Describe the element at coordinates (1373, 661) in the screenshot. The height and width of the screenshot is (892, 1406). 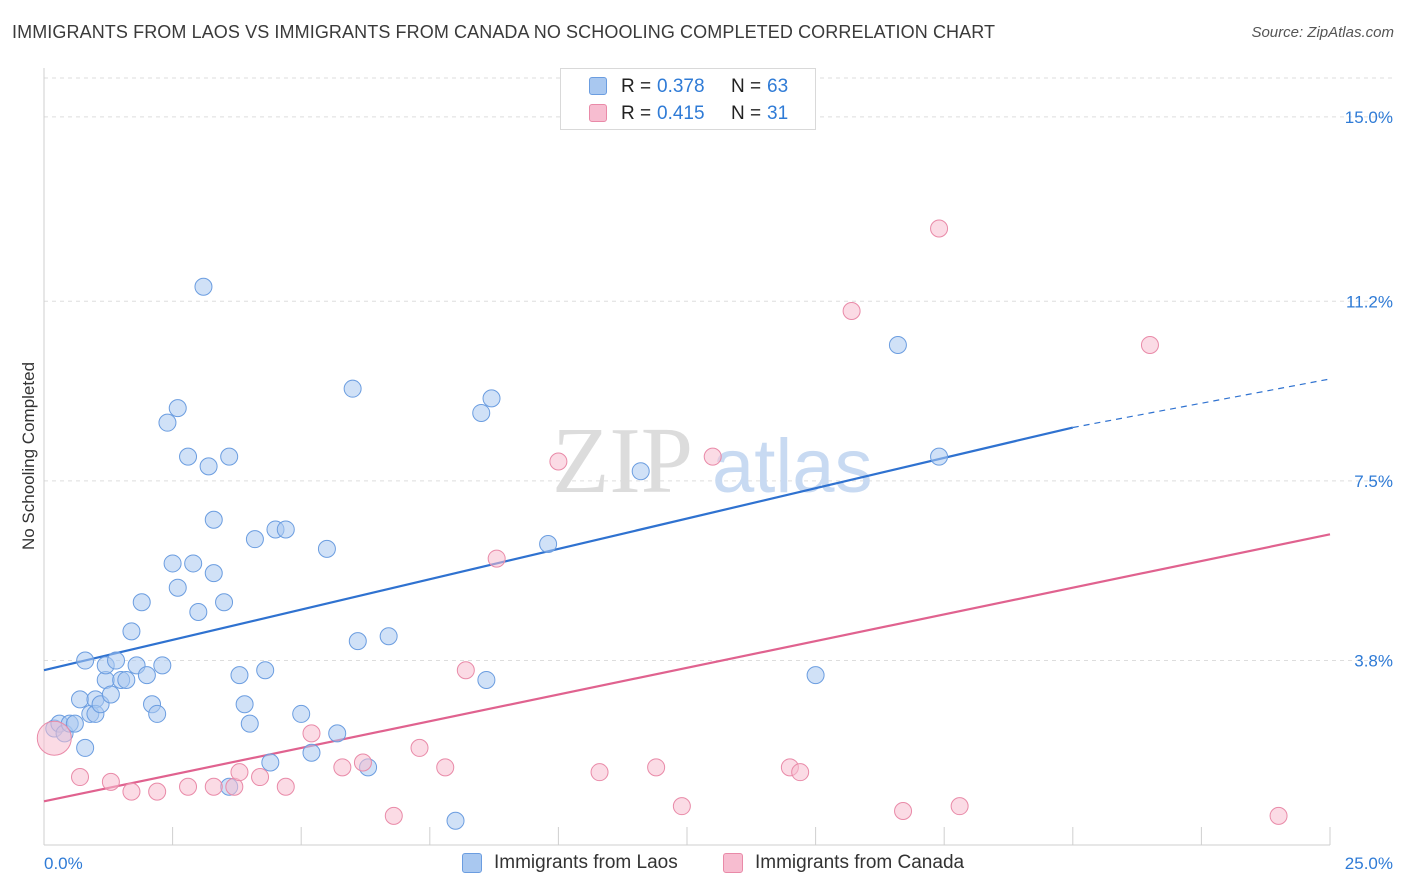
I see `y-tick-label: 3.8%` at that location.